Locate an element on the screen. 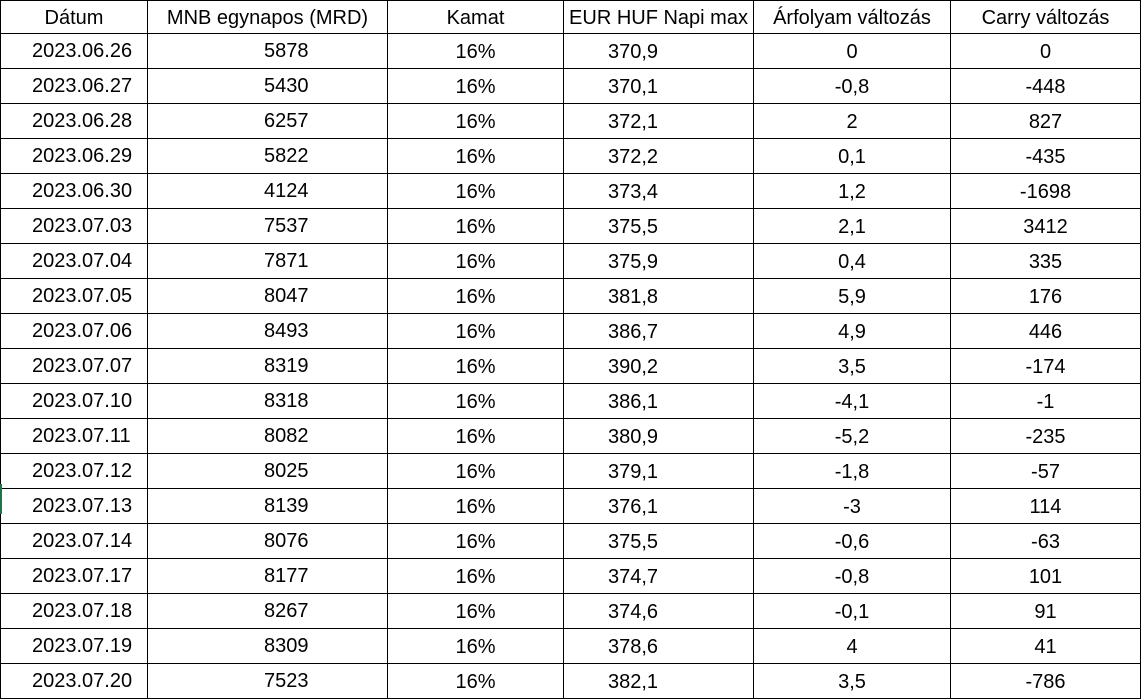  cell-date: 2023.07.10 is located at coordinates (74, 401).